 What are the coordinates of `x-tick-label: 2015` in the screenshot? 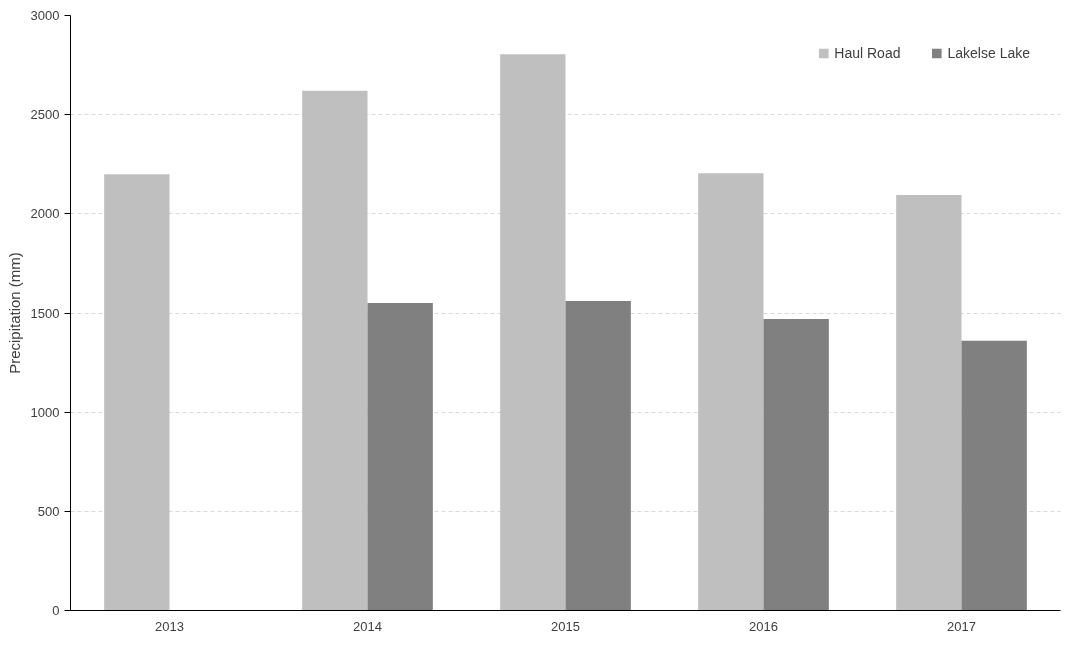 It's located at (565, 626).